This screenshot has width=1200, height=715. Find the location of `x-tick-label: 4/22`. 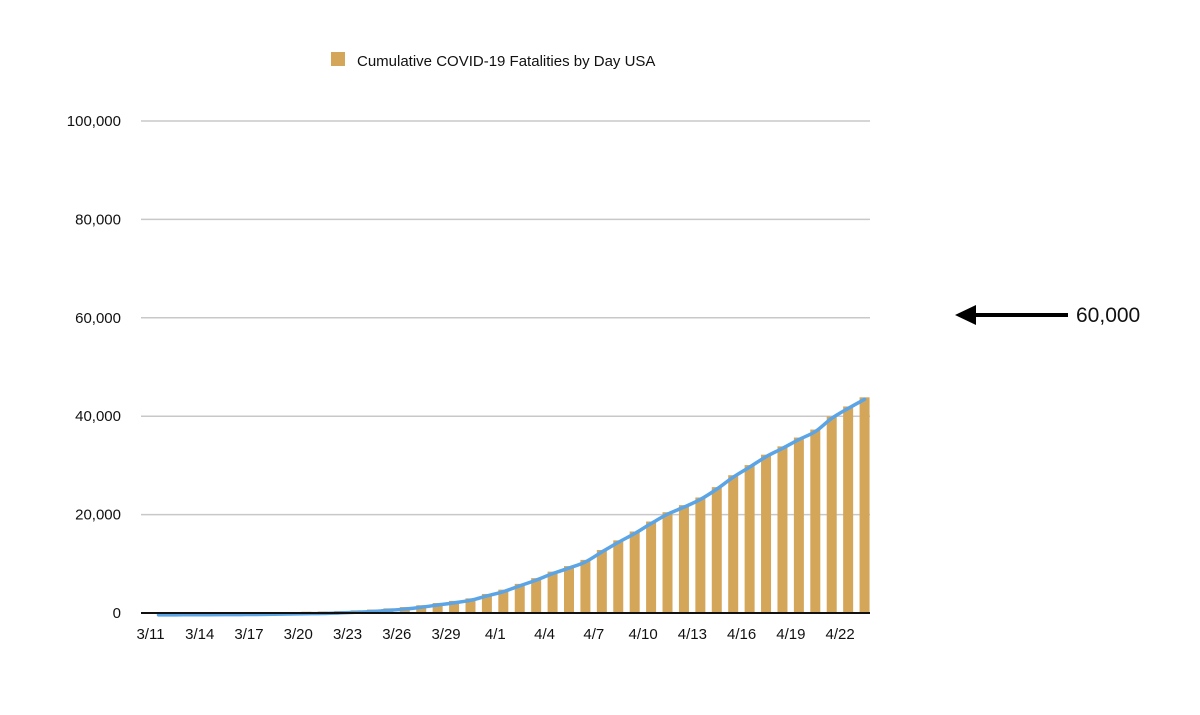

x-tick-label: 4/22 is located at coordinates (840, 634).